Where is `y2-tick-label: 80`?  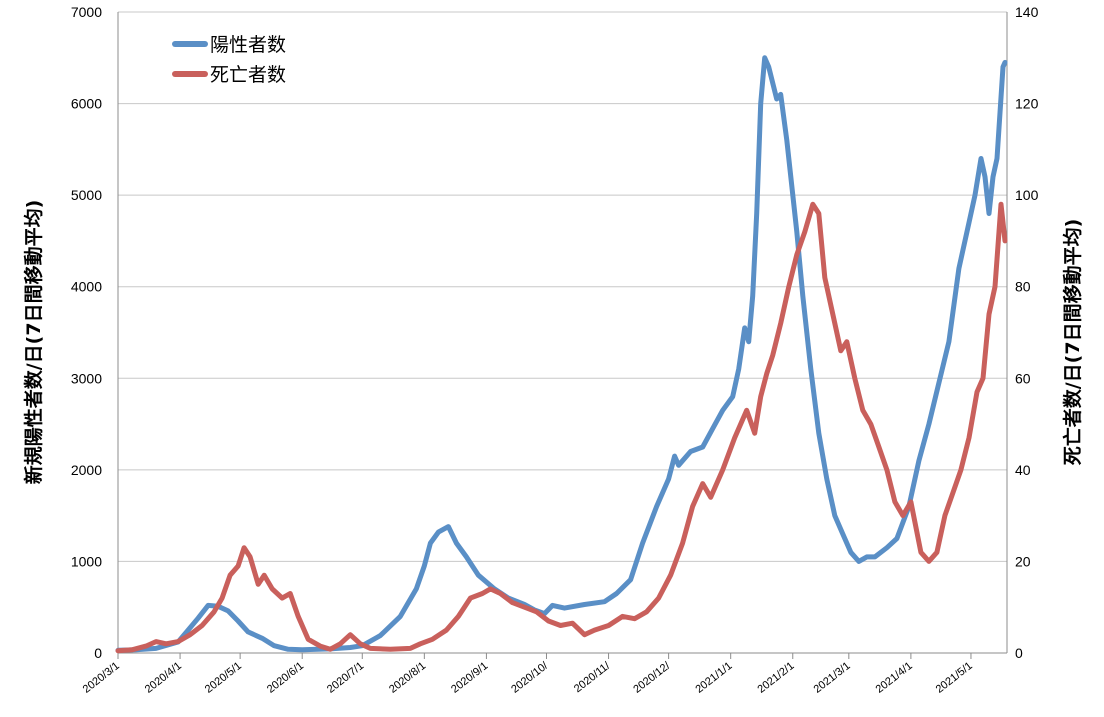 y2-tick-label: 80 is located at coordinates (1023, 287).